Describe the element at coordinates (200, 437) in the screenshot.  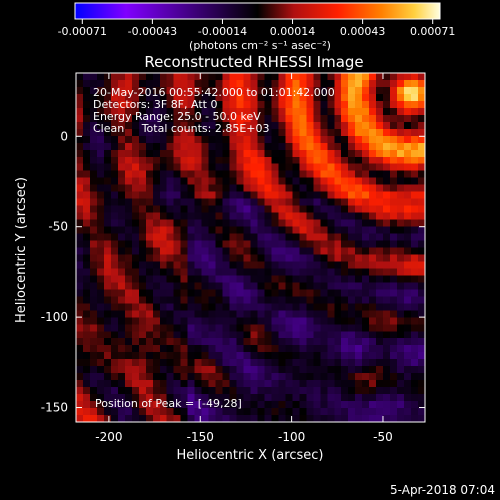
I see `x-tick-label: -150` at that location.